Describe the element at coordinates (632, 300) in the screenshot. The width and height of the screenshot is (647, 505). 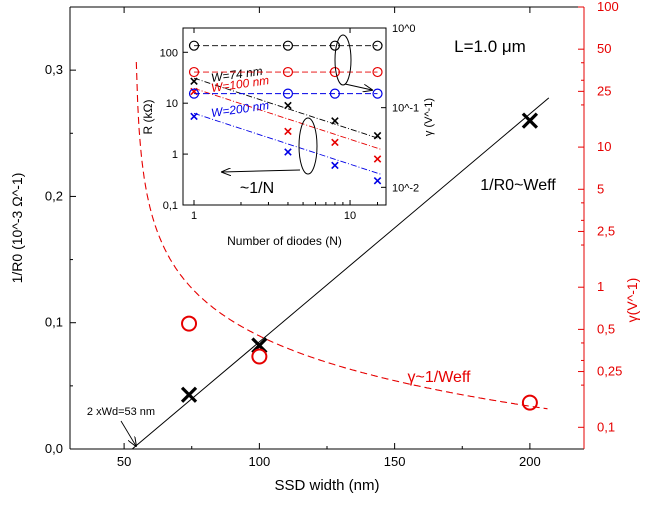
I see `y-axis-right-label: γ(V^-1)` at that location.